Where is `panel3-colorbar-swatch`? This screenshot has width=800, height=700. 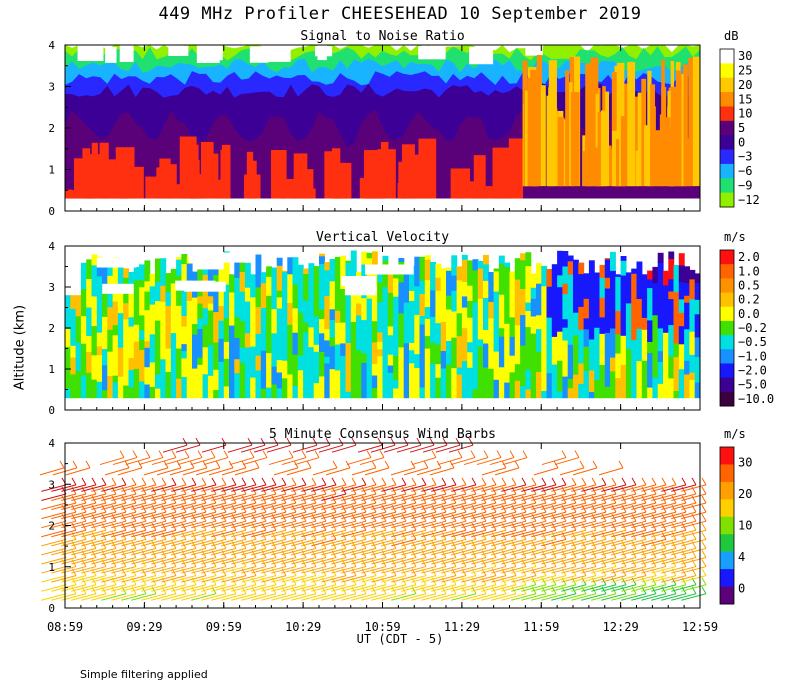 panel3-colorbar-swatch is located at coordinates (727, 525).